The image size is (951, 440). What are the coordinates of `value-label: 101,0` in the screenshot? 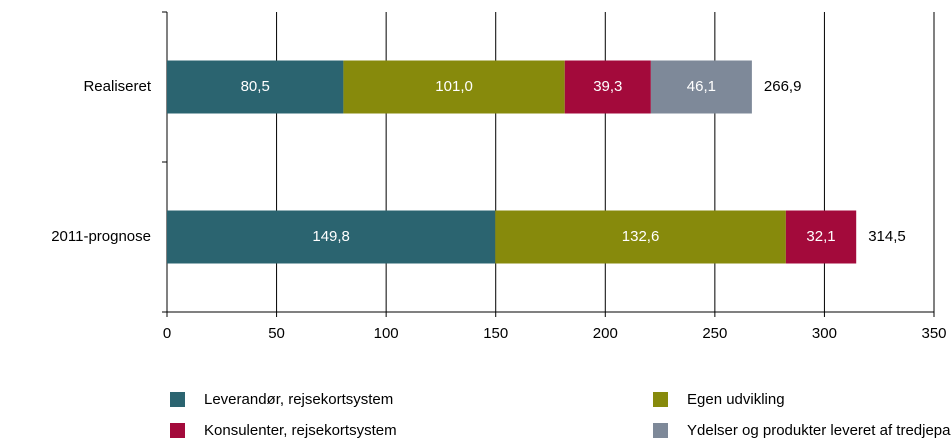 It's located at (454, 86).